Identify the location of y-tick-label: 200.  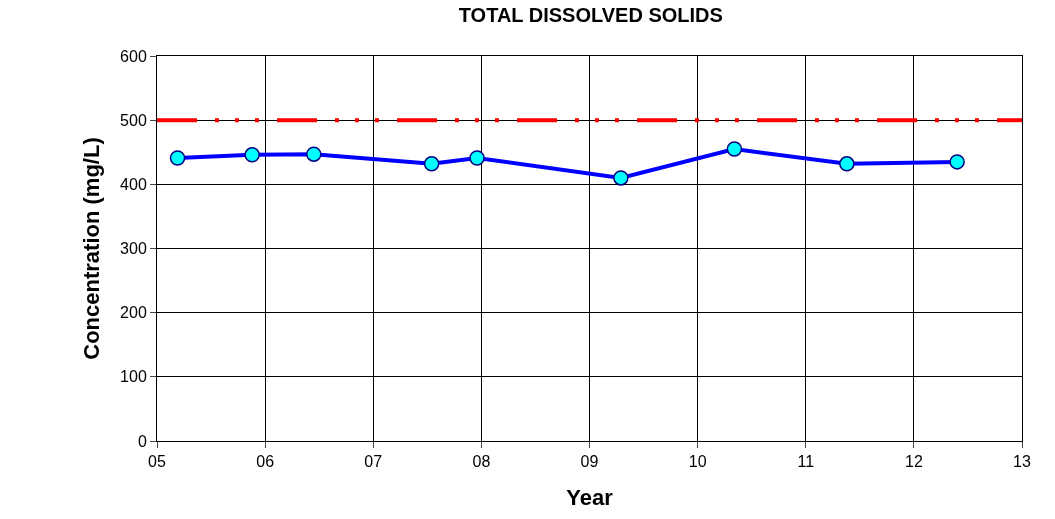
(133, 313).